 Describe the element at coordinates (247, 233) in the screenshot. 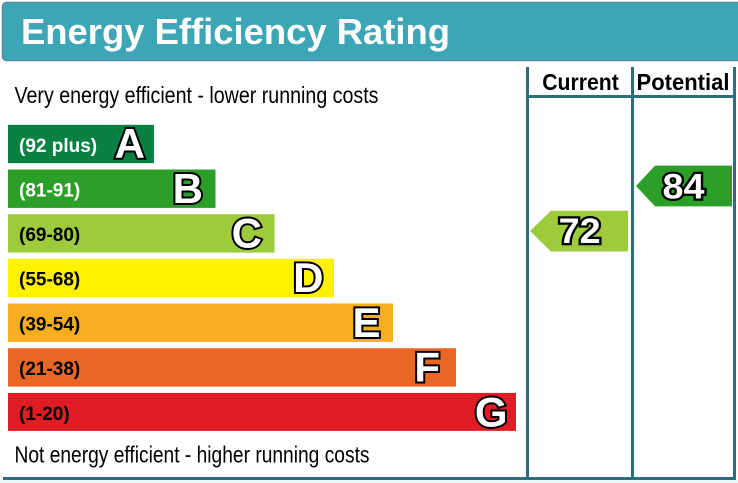

I see `svg-text: C` at that location.